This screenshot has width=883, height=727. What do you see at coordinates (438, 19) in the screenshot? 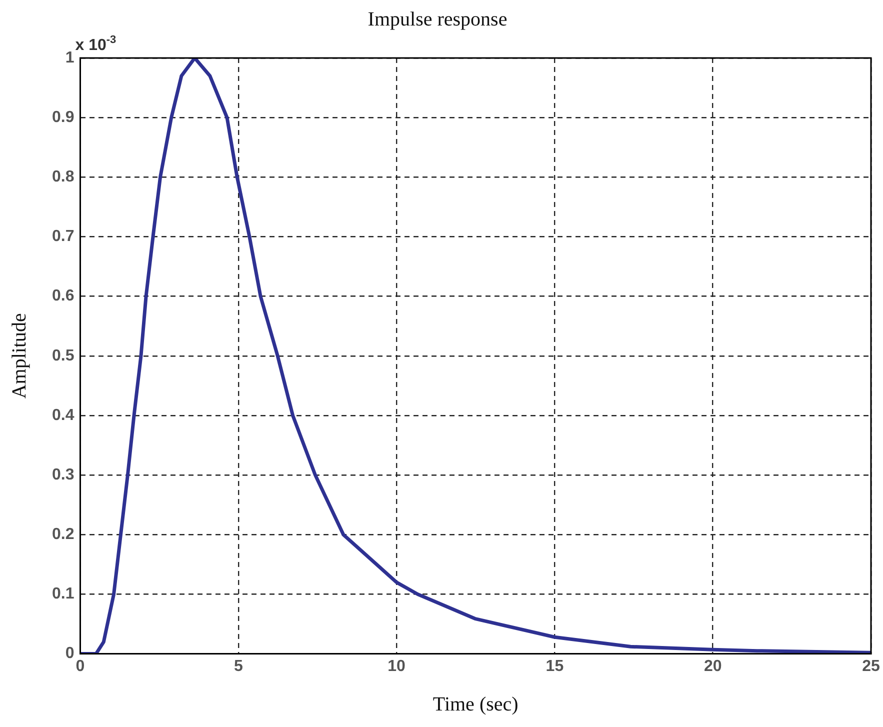
I see `chart-title: Impulse response` at bounding box center [438, 19].